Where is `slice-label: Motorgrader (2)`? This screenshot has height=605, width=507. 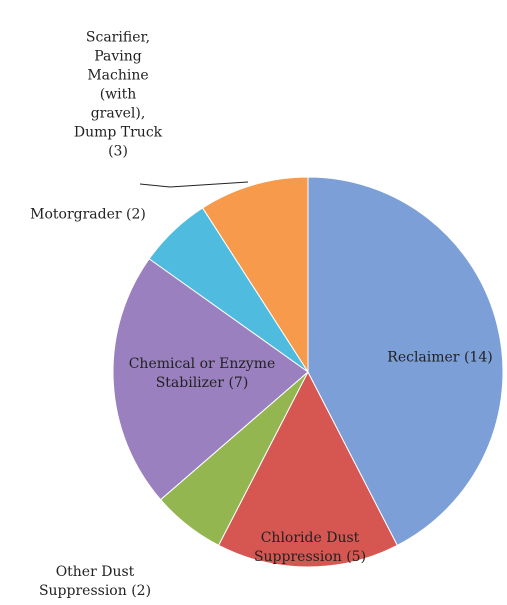 slice-label: Motorgrader (2) is located at coordinates (88, 215).